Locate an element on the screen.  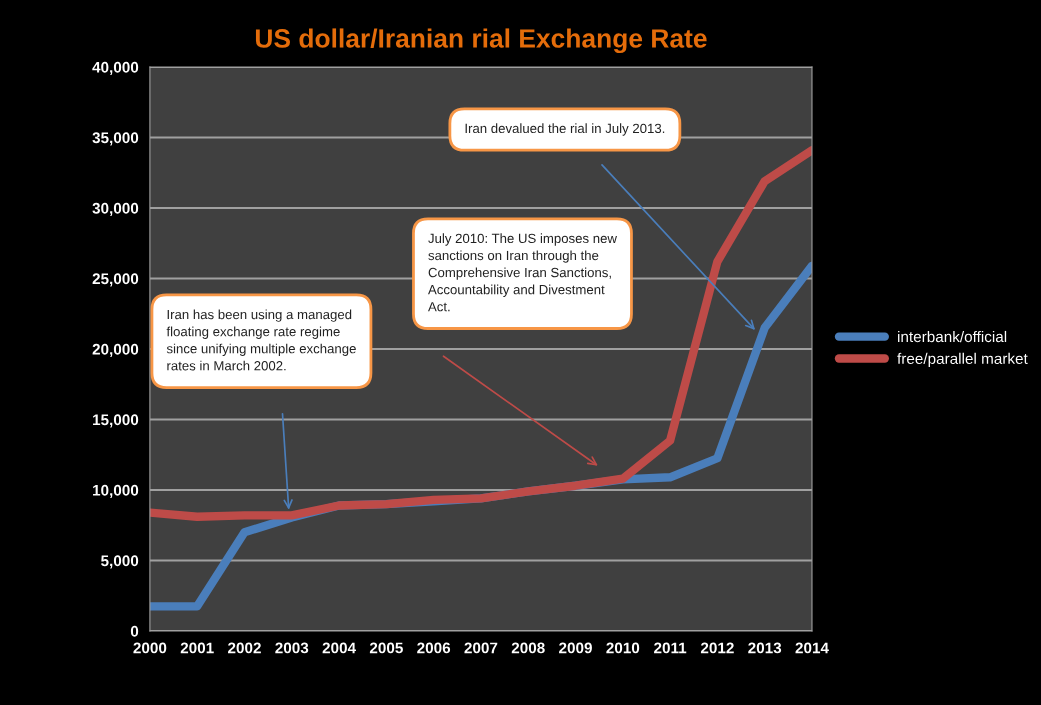
x-tick-label: 2010 is located at coordinates (623, 648).